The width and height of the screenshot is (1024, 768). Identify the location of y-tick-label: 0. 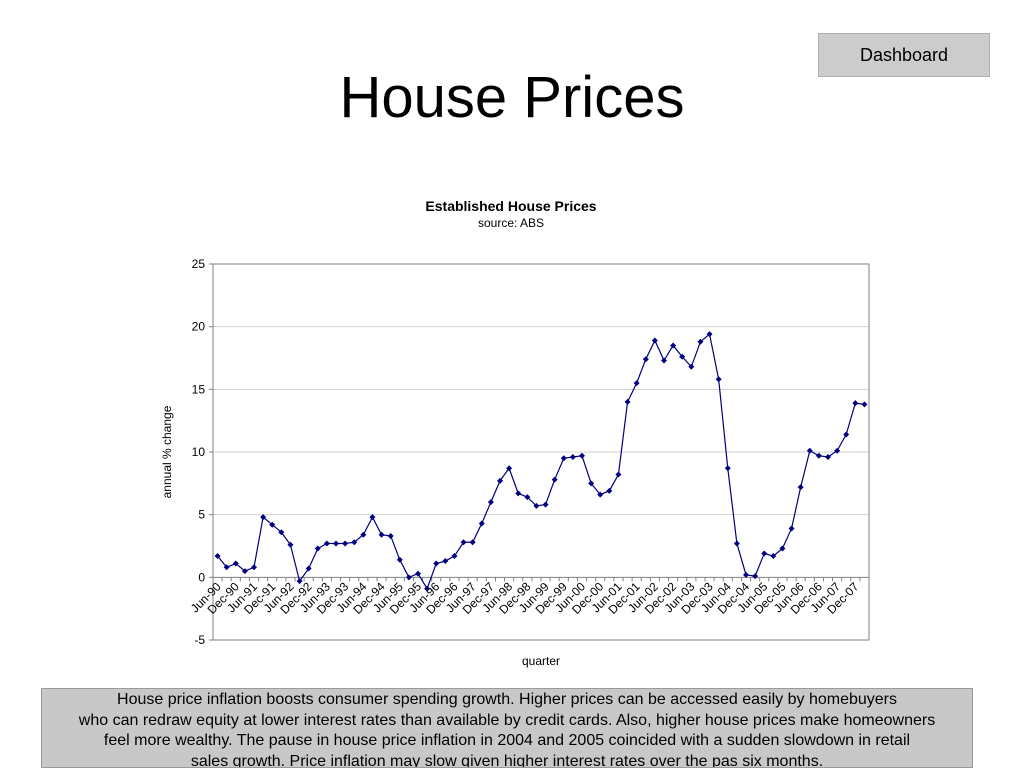
(201, 577).